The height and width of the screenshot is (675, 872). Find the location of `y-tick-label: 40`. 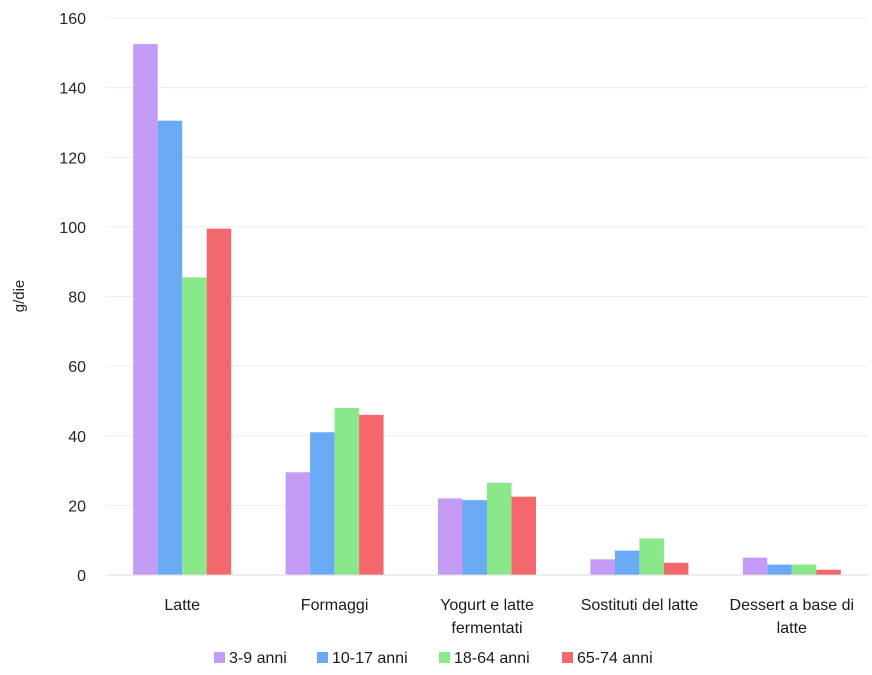

y-tick-label: 40 is located at coordinates (77, 437).